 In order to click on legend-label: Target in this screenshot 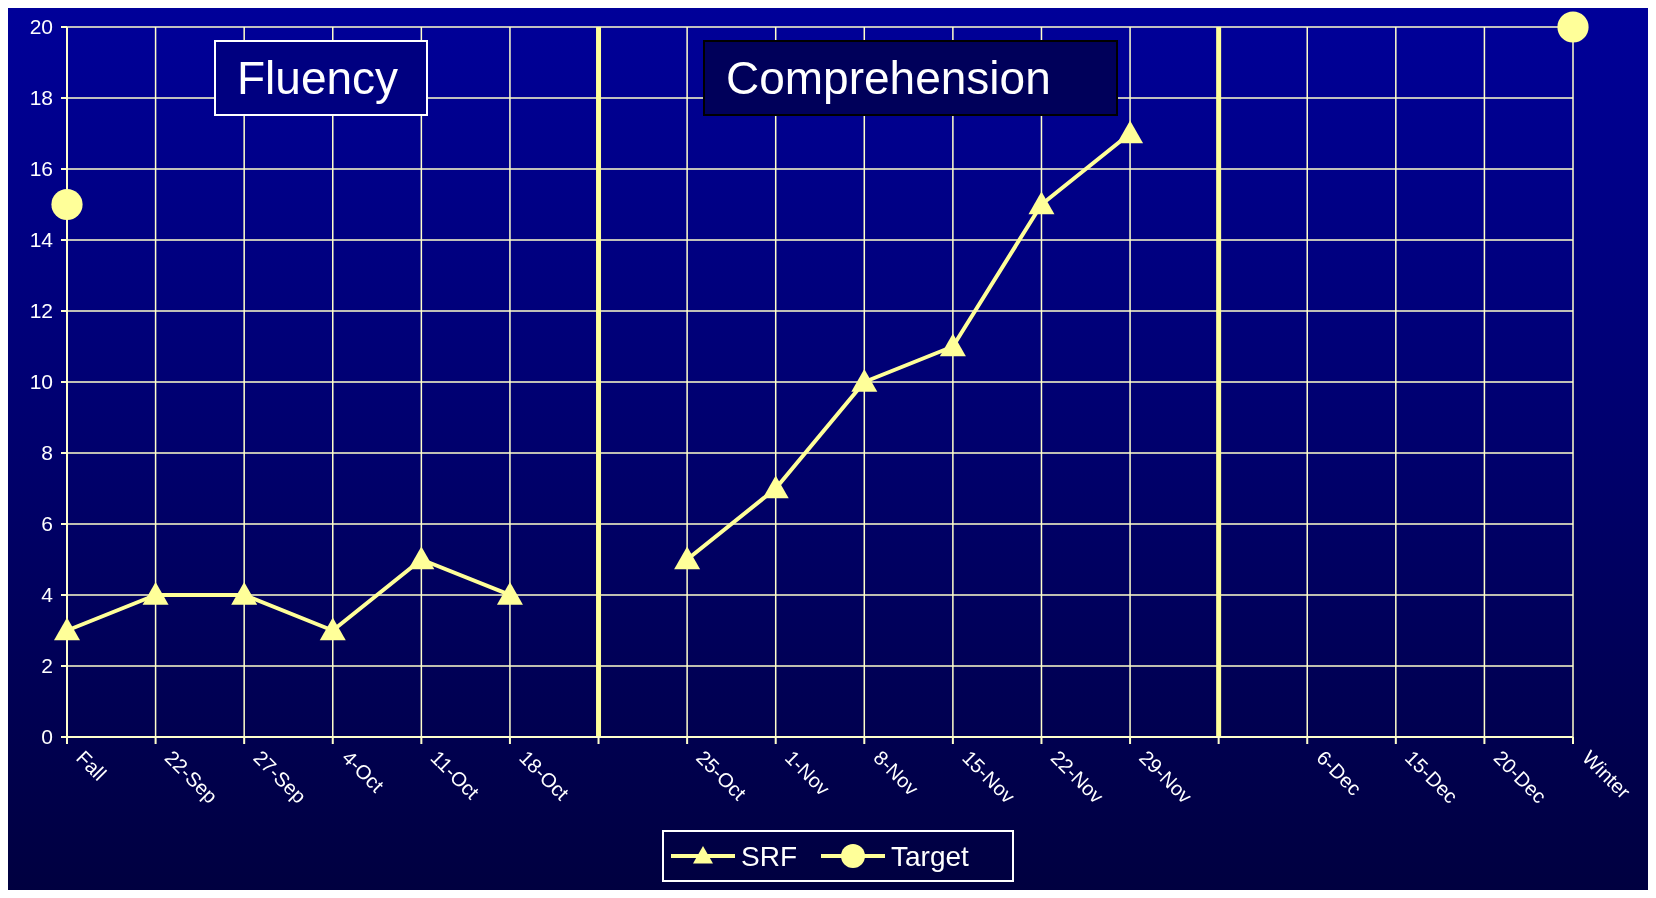, I will do `click(930, 856)`.